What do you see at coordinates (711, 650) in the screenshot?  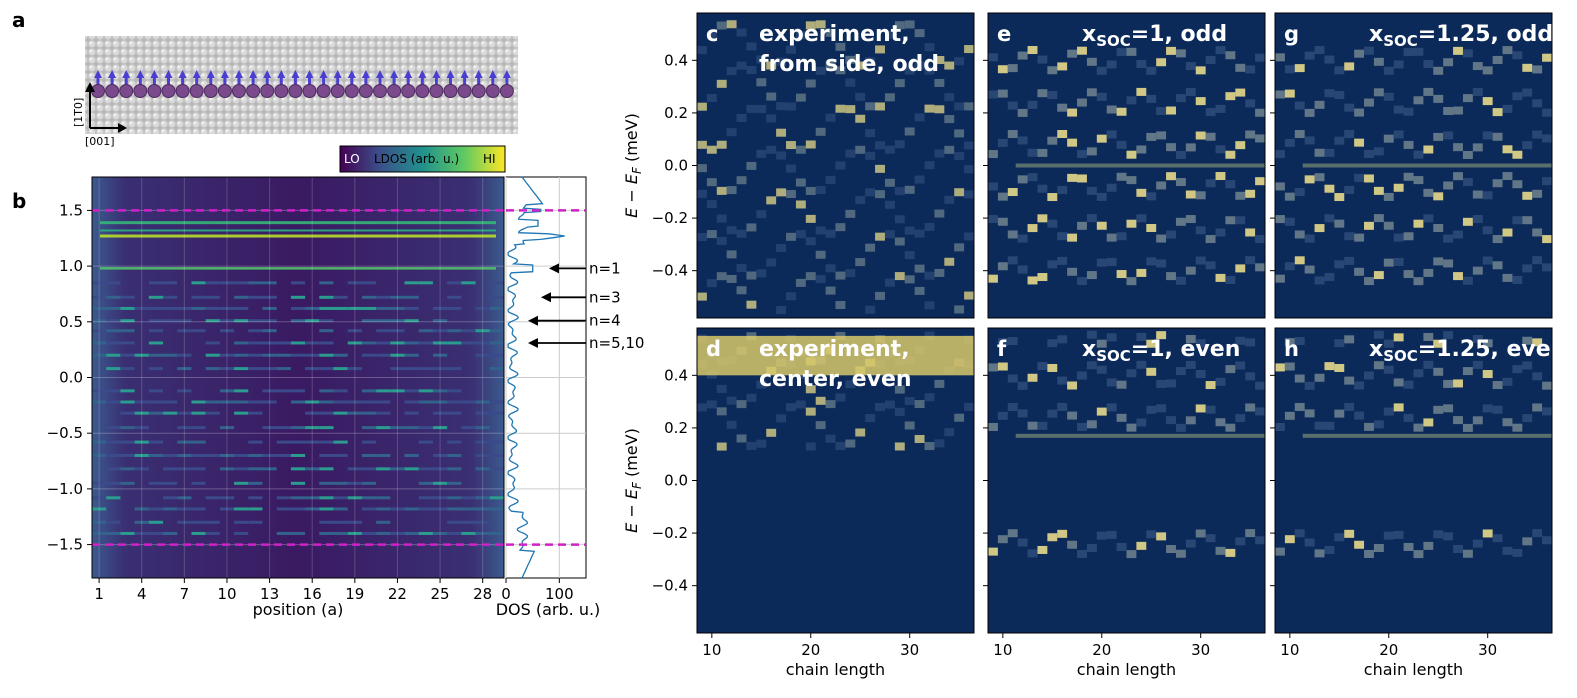 I see `chain-xtick-label: 10` at bounding box center [711, 650].